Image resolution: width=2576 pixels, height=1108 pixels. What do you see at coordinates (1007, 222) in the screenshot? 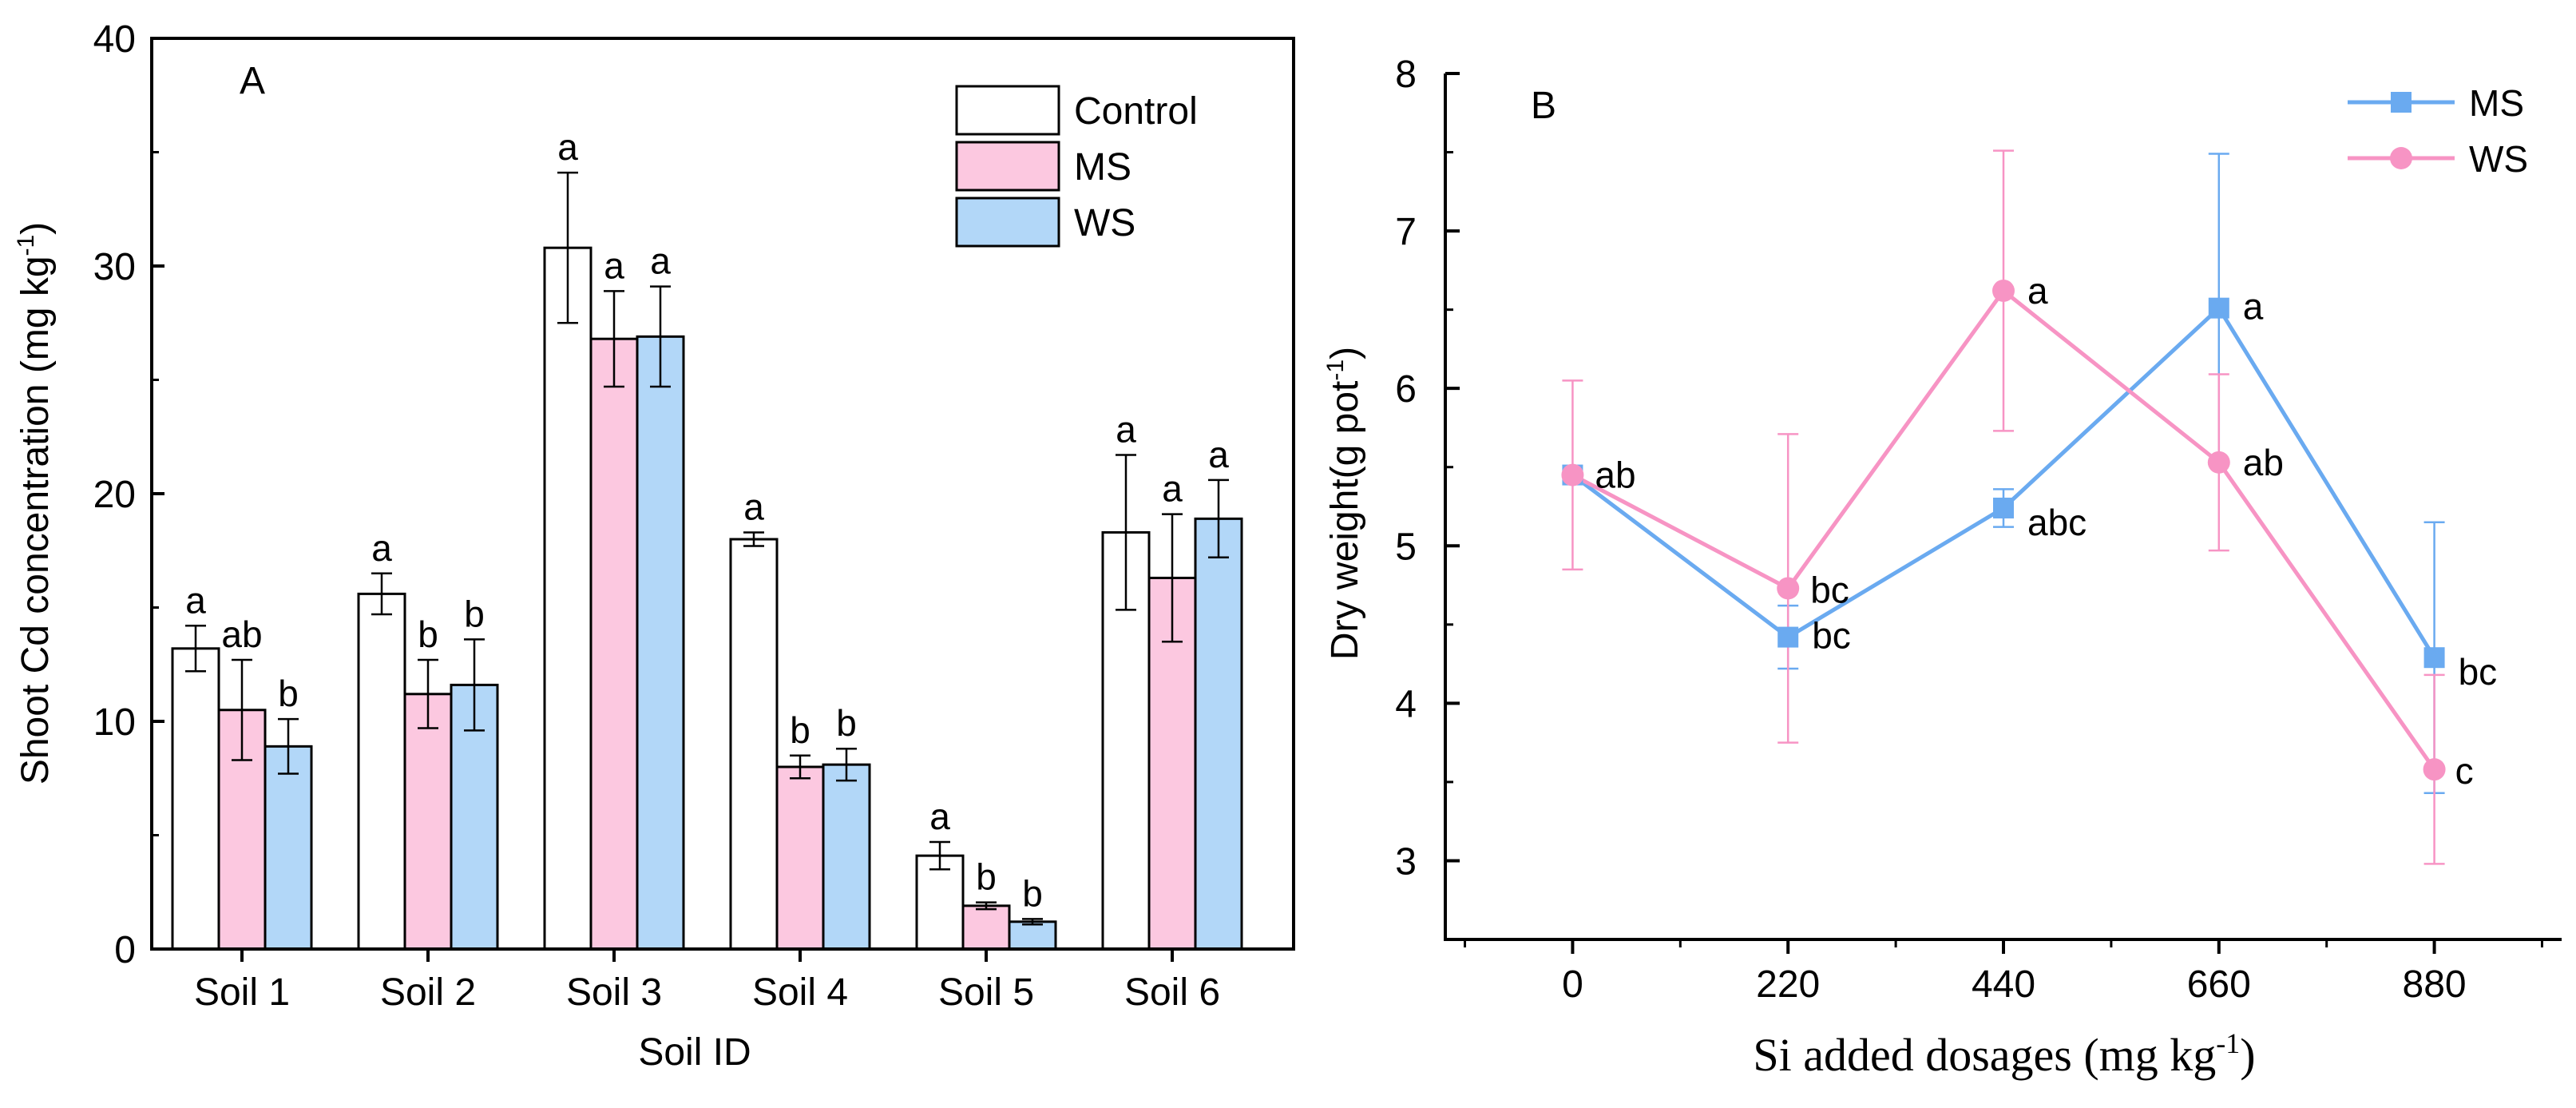
I see `legend-swatch-ws` at bounding box center [1007, 222].